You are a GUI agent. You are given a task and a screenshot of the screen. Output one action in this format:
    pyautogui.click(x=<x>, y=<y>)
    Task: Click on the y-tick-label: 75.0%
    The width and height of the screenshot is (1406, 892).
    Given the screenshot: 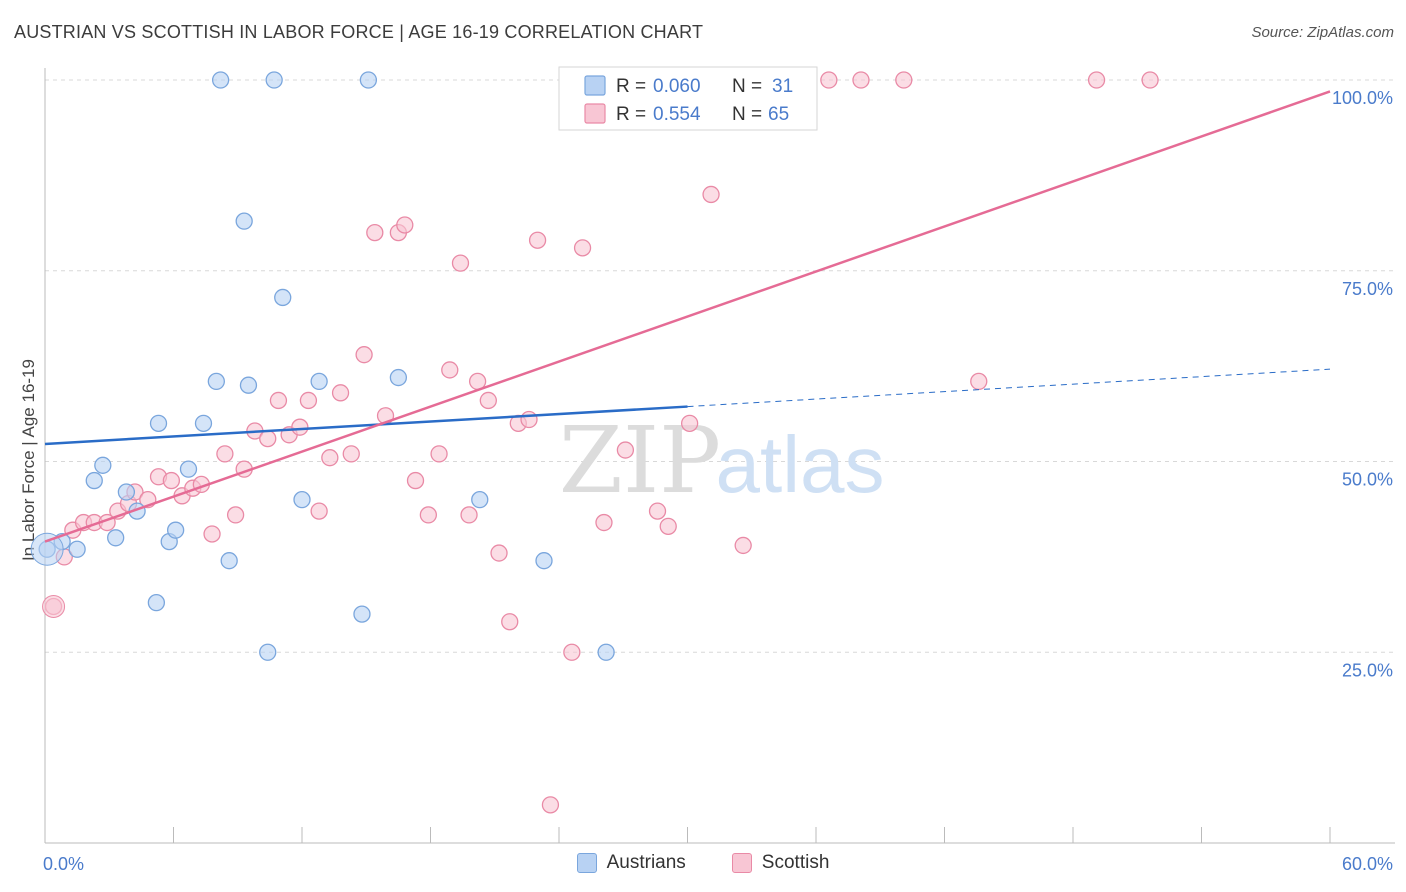 What is the action you would take?
    pyautogui.click(x=1367, y=289)
    